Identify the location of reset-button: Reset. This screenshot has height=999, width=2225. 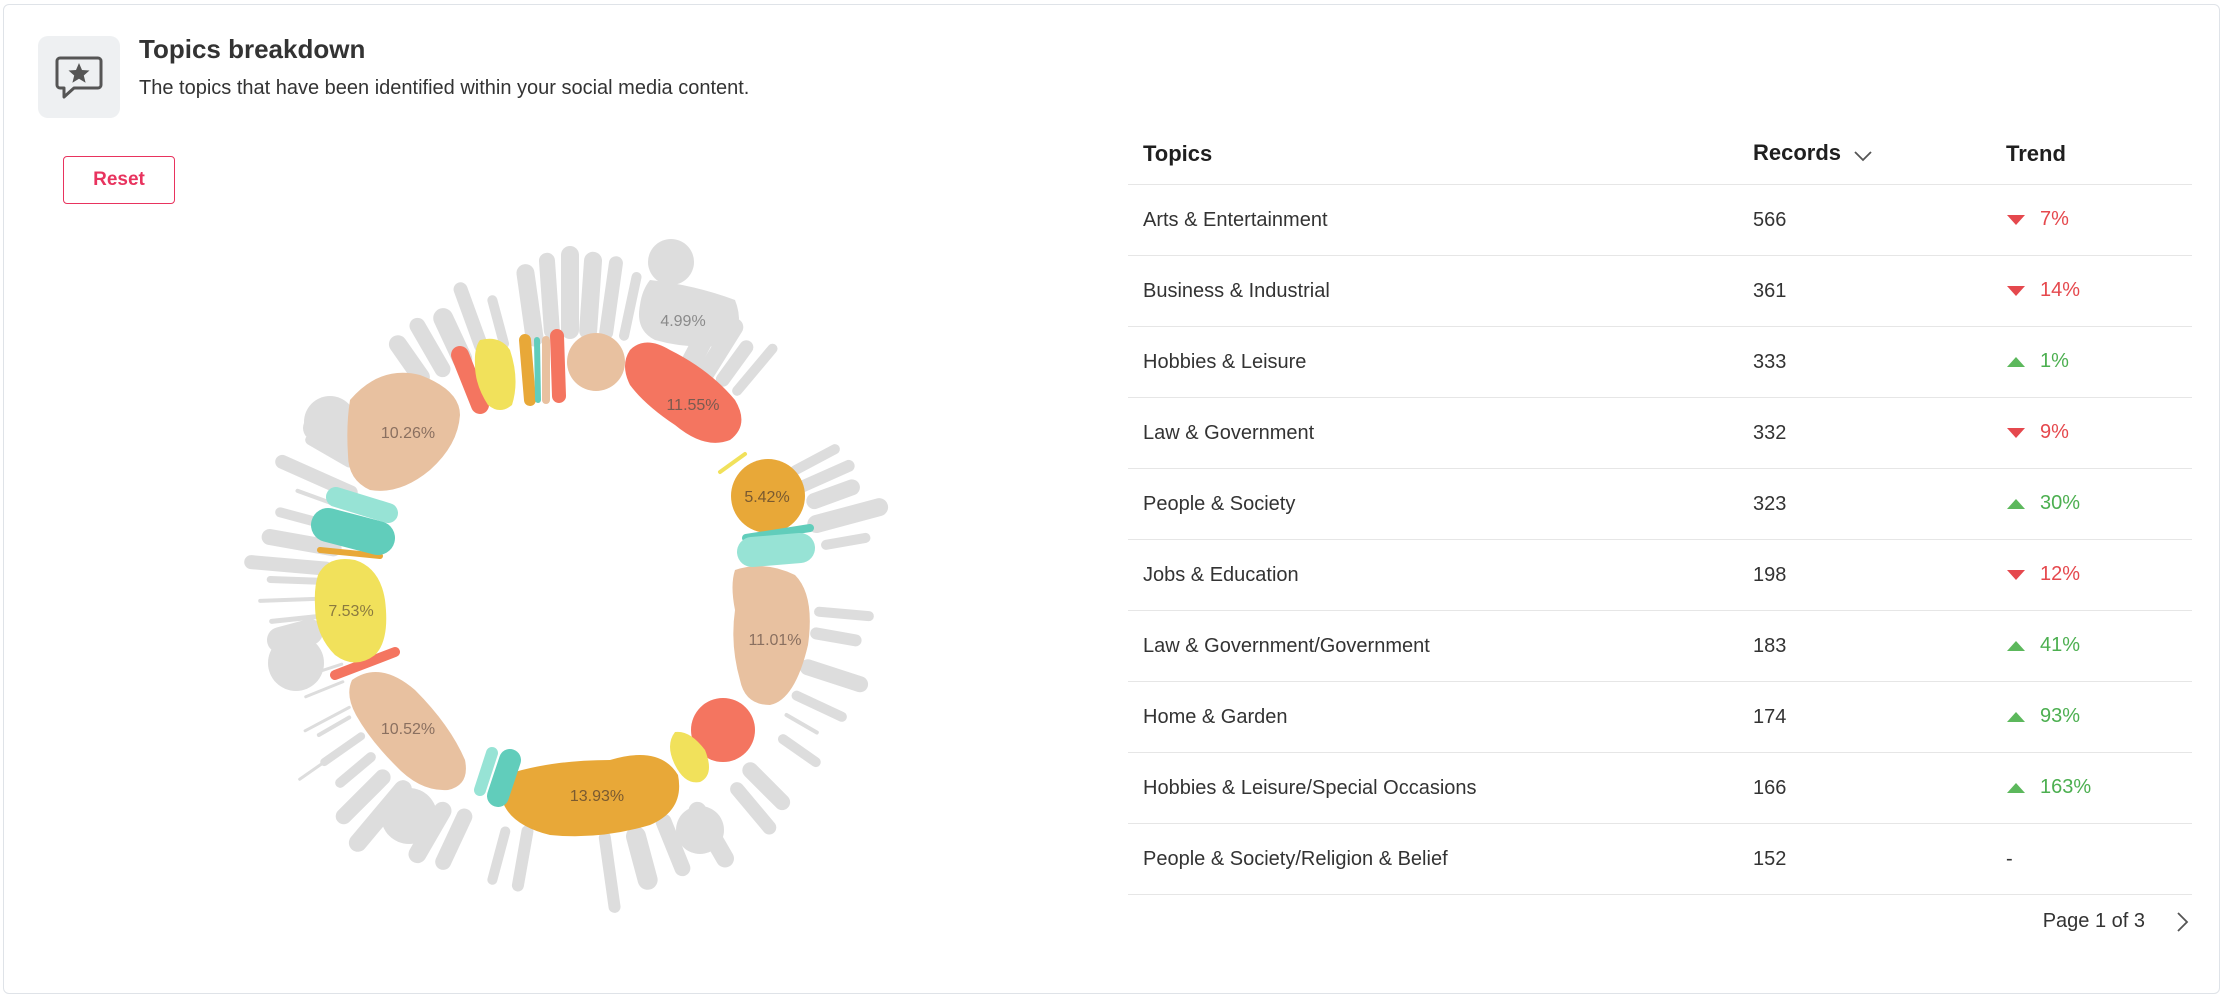
(119, 180).